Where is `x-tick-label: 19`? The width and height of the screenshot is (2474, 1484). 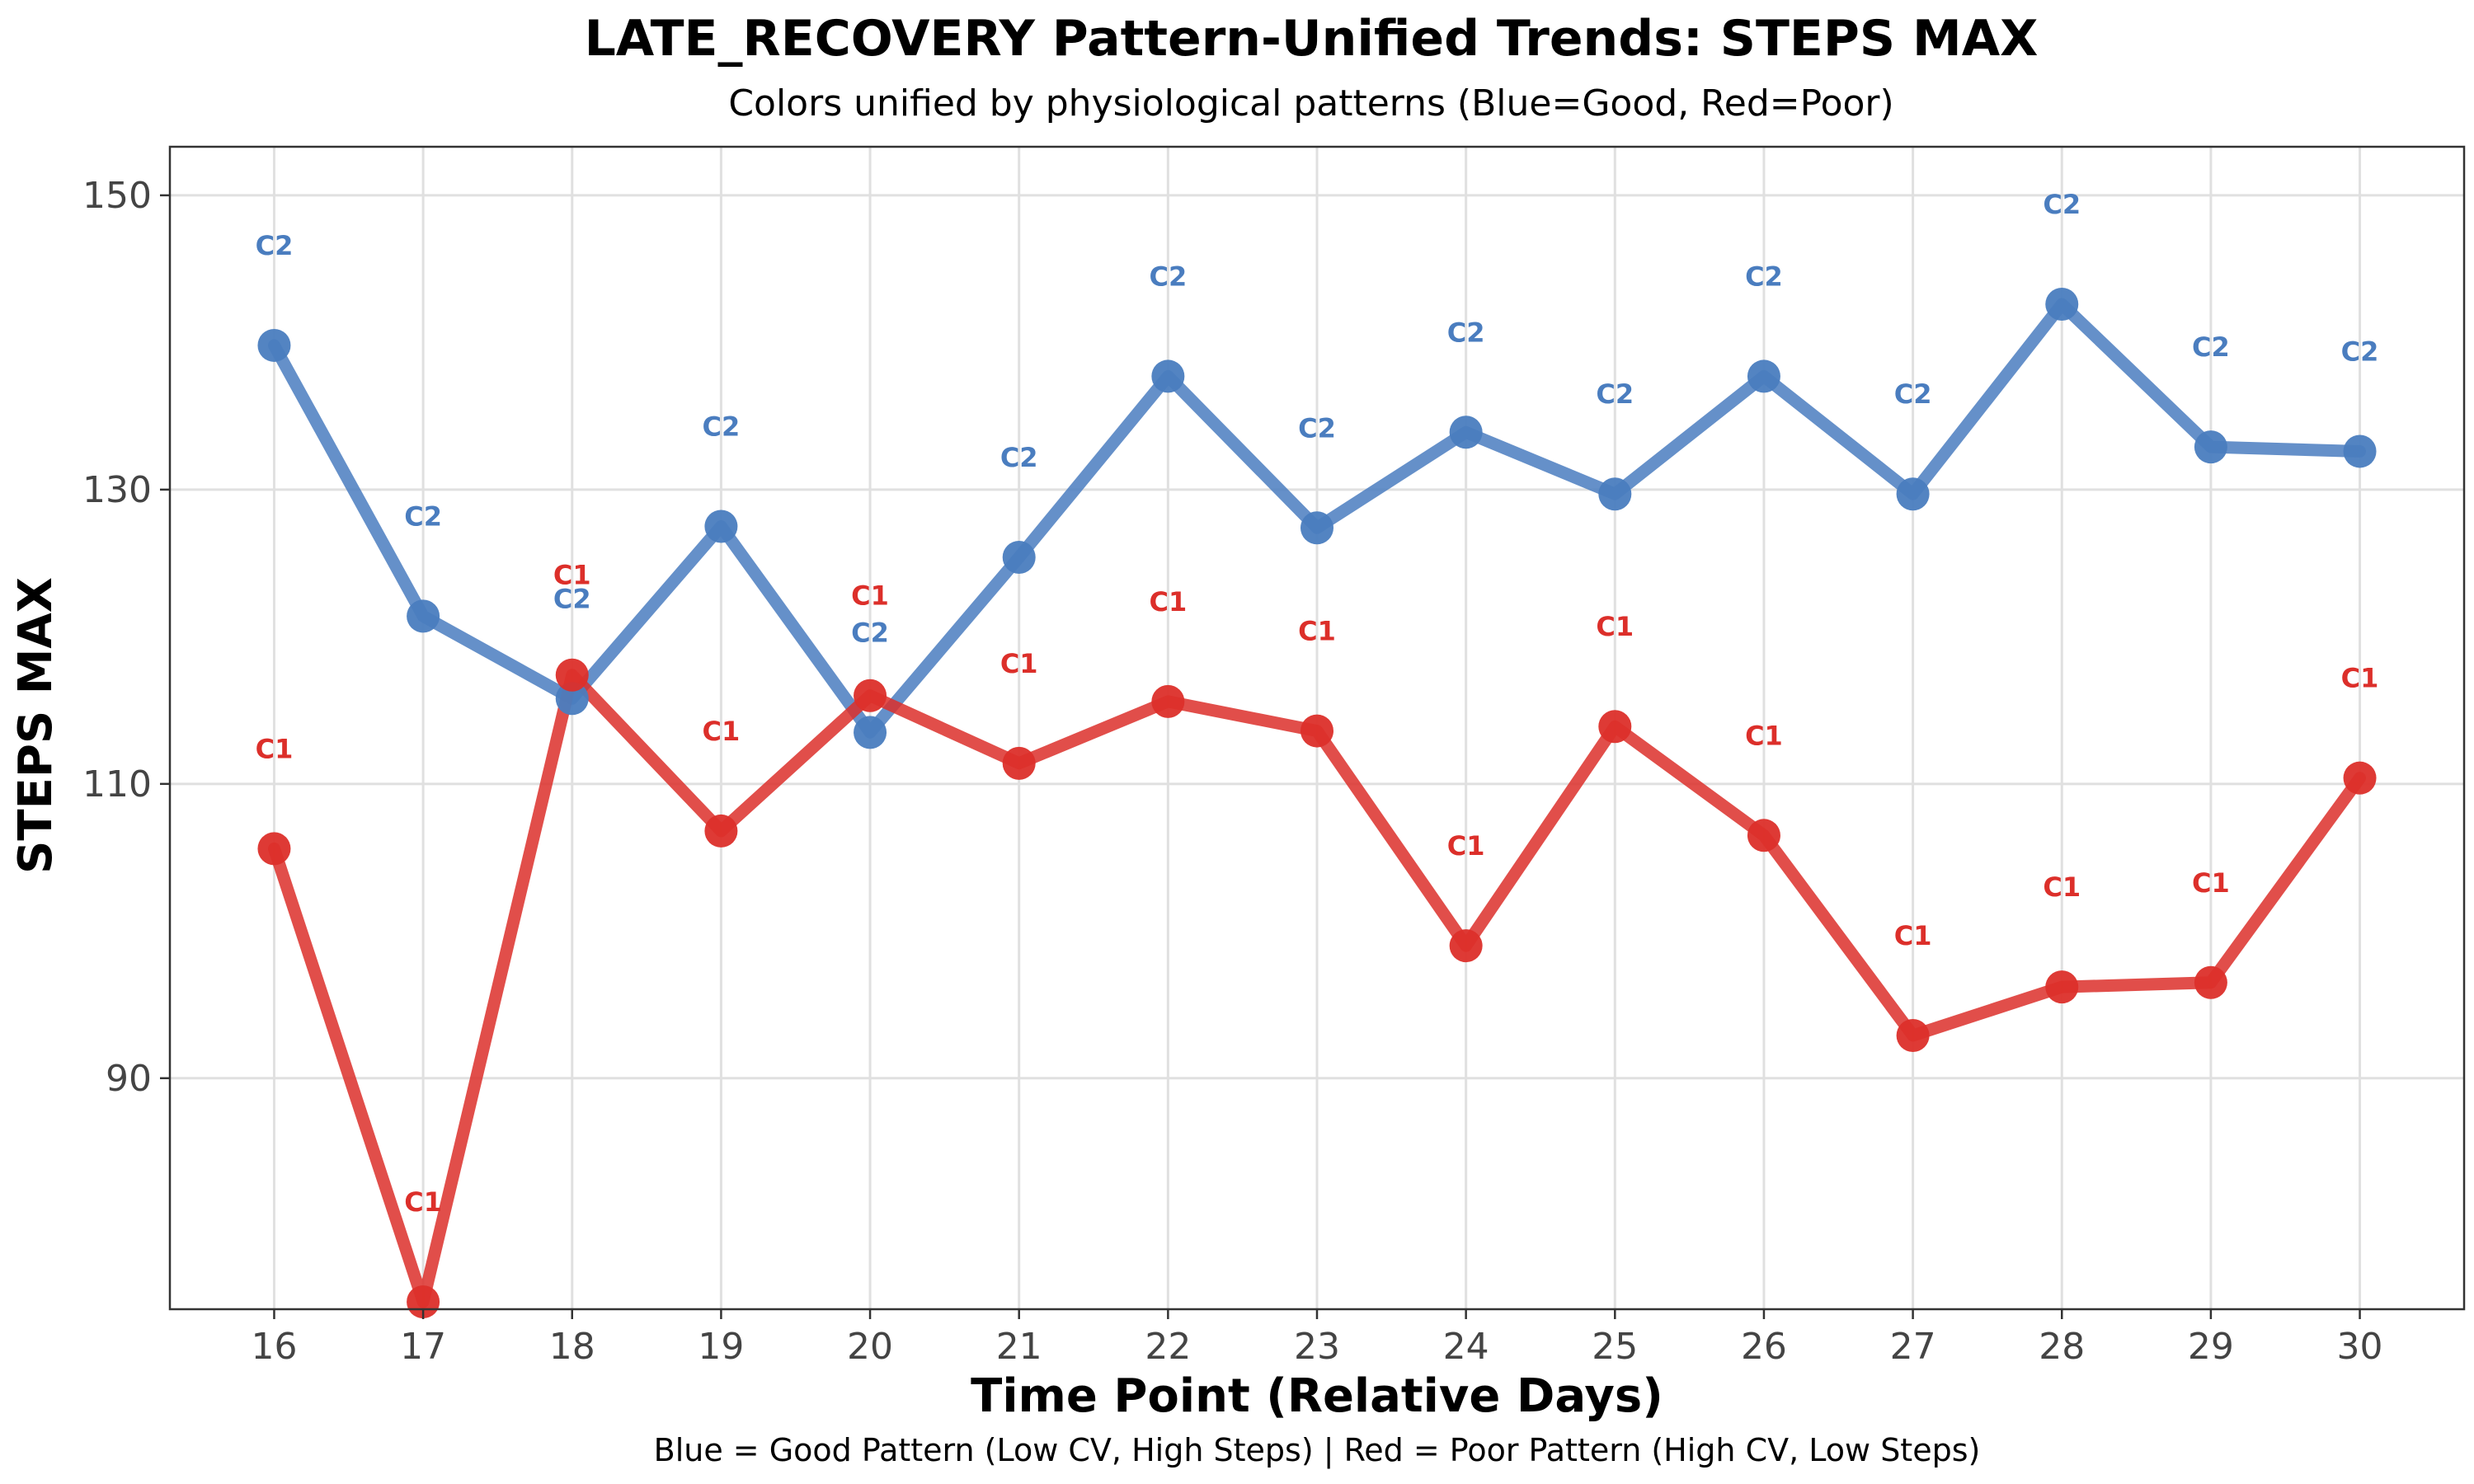
x-tick-label: 19 is located at coordinates (721, 1347).